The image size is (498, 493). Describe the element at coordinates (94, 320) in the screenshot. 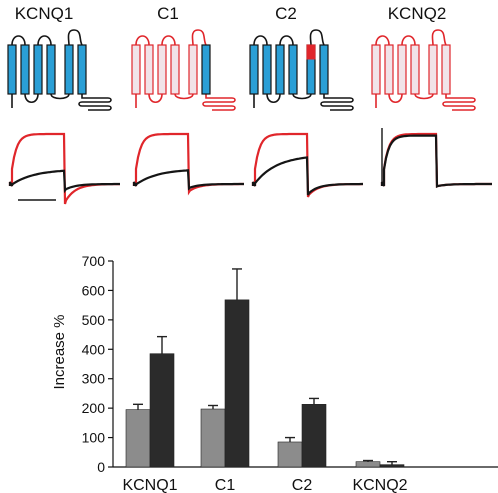

I see `y-tick-label-500: 500` at that location.